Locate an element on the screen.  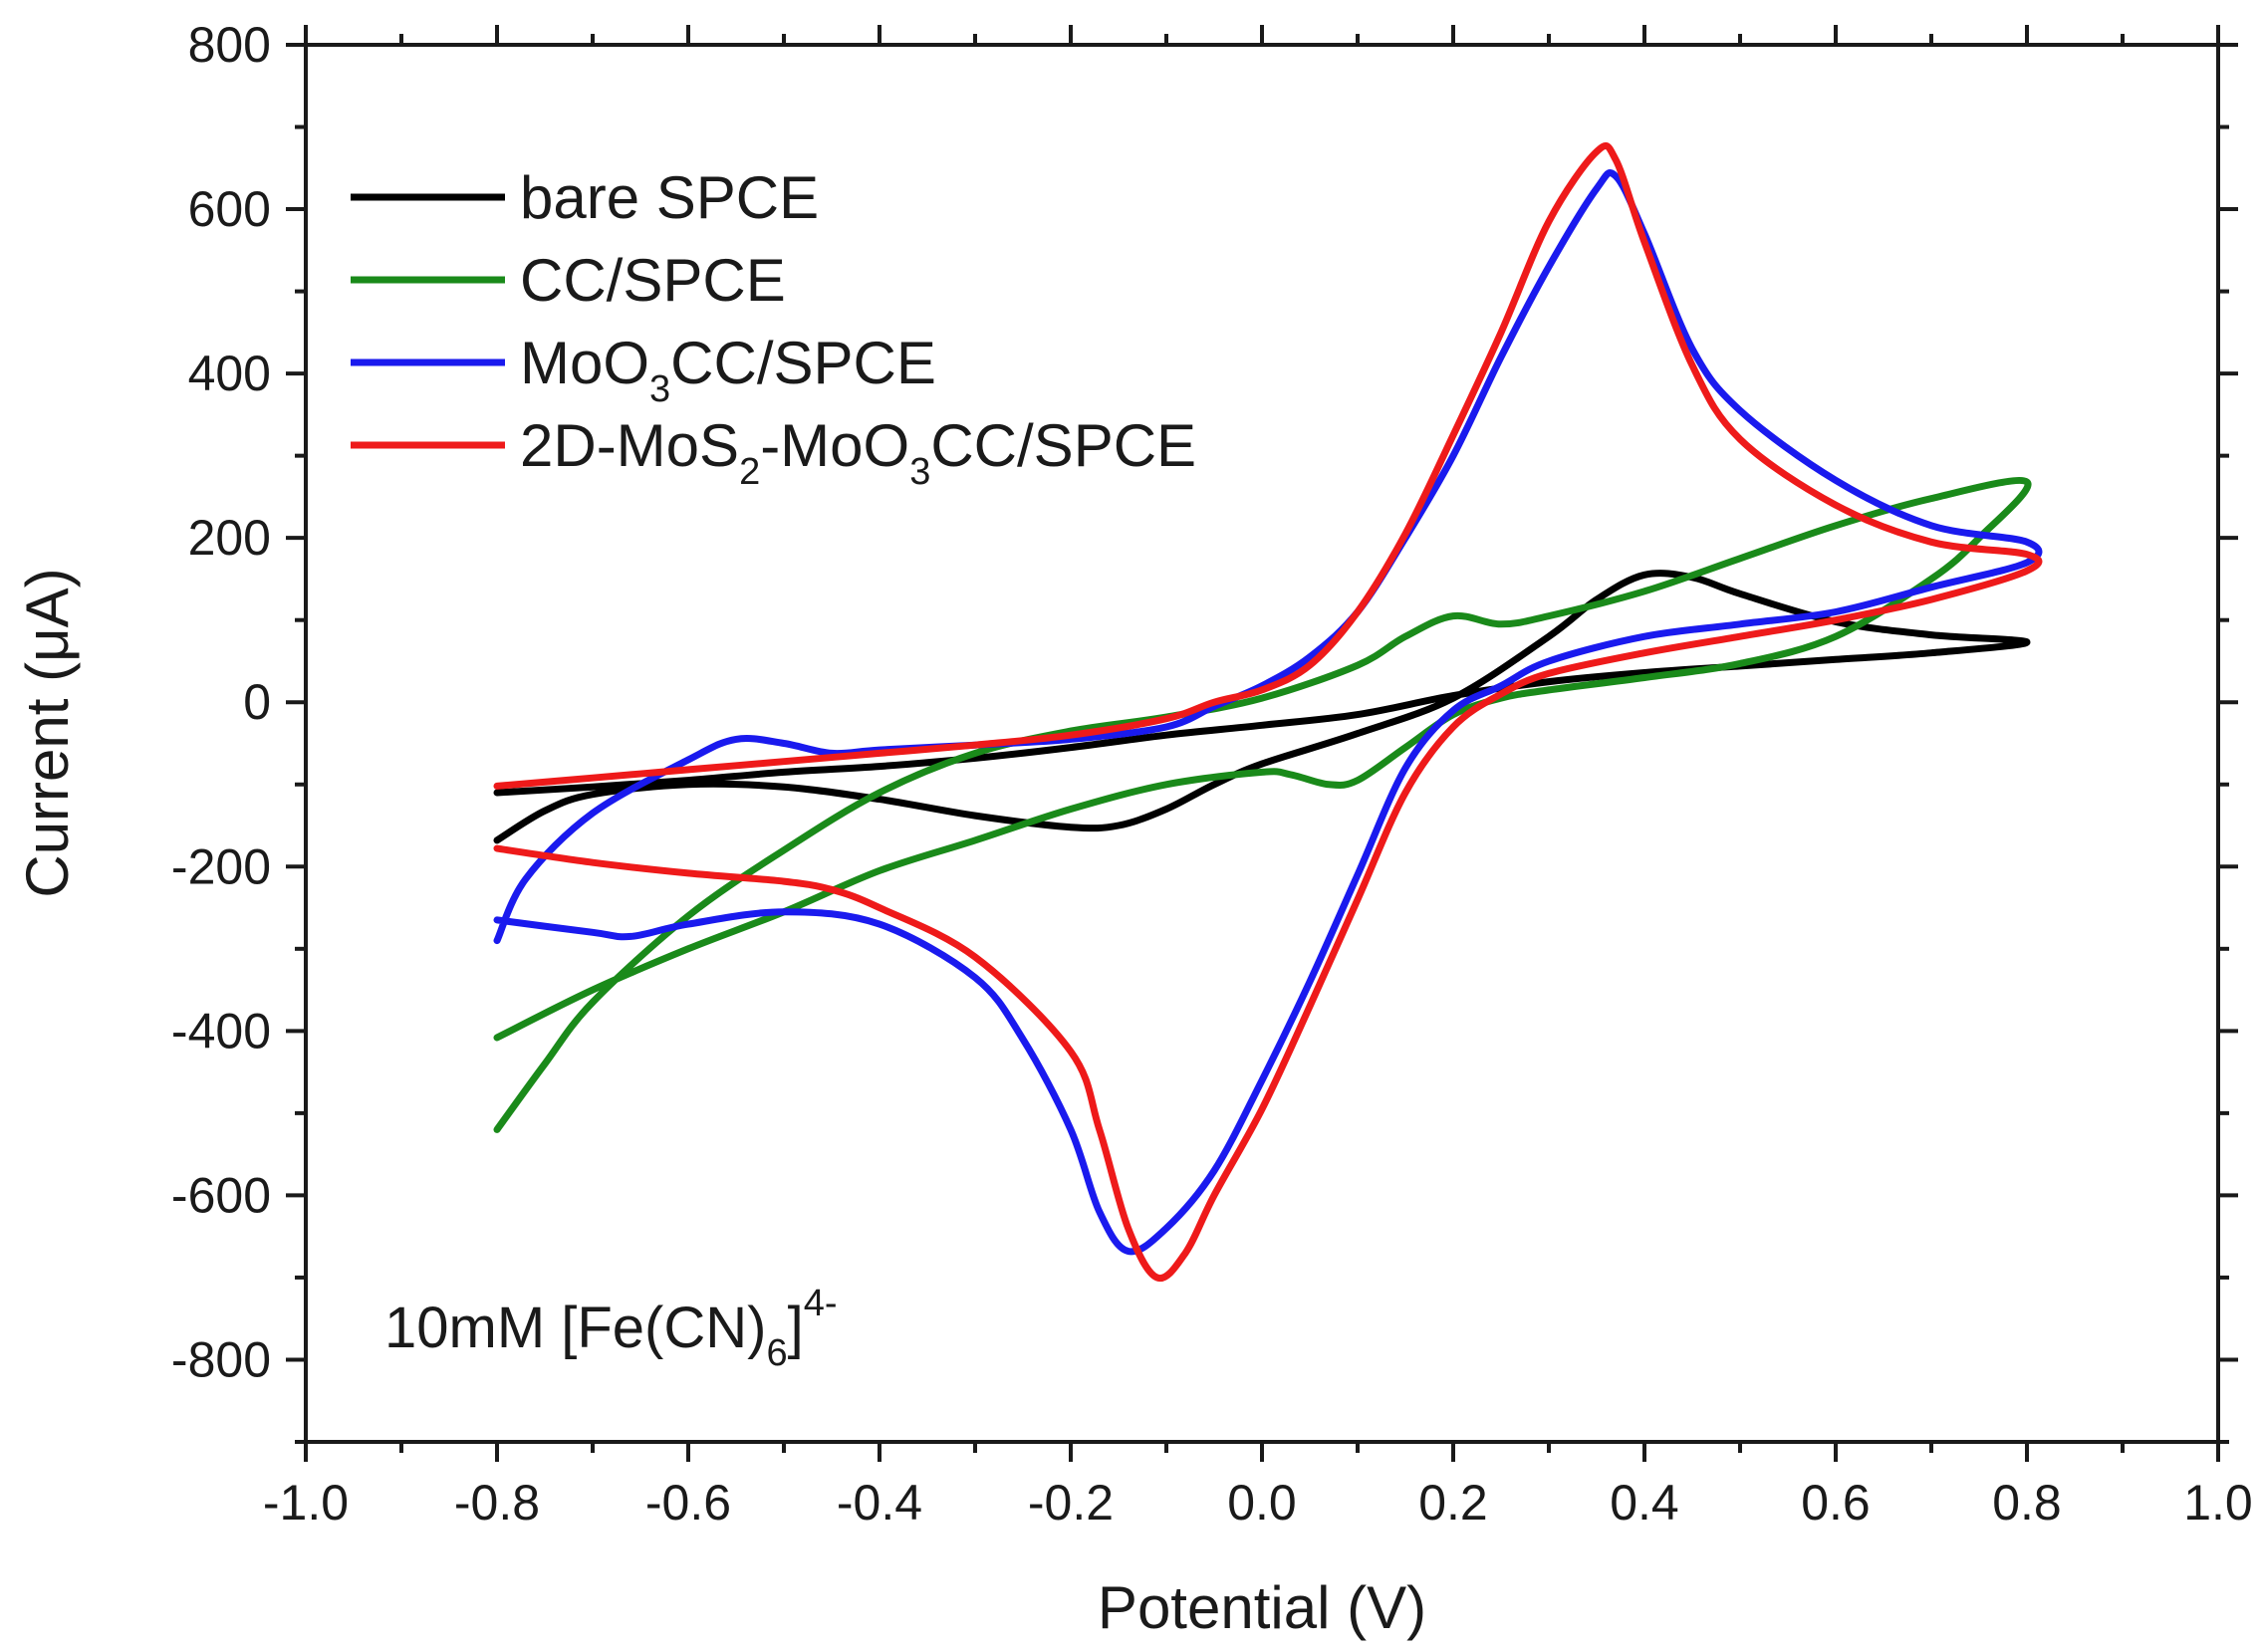
x-tick-label: 0.2 is located at coordinates (1453, 1503).